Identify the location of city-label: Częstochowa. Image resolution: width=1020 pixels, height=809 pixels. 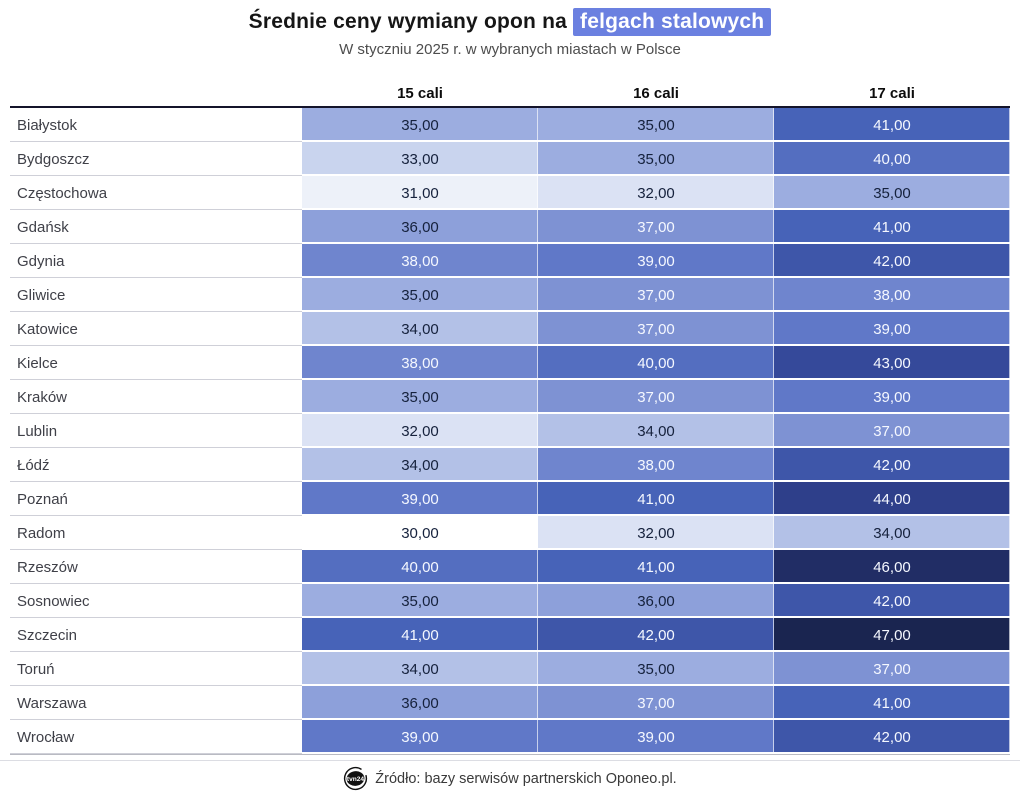
(156, 193).